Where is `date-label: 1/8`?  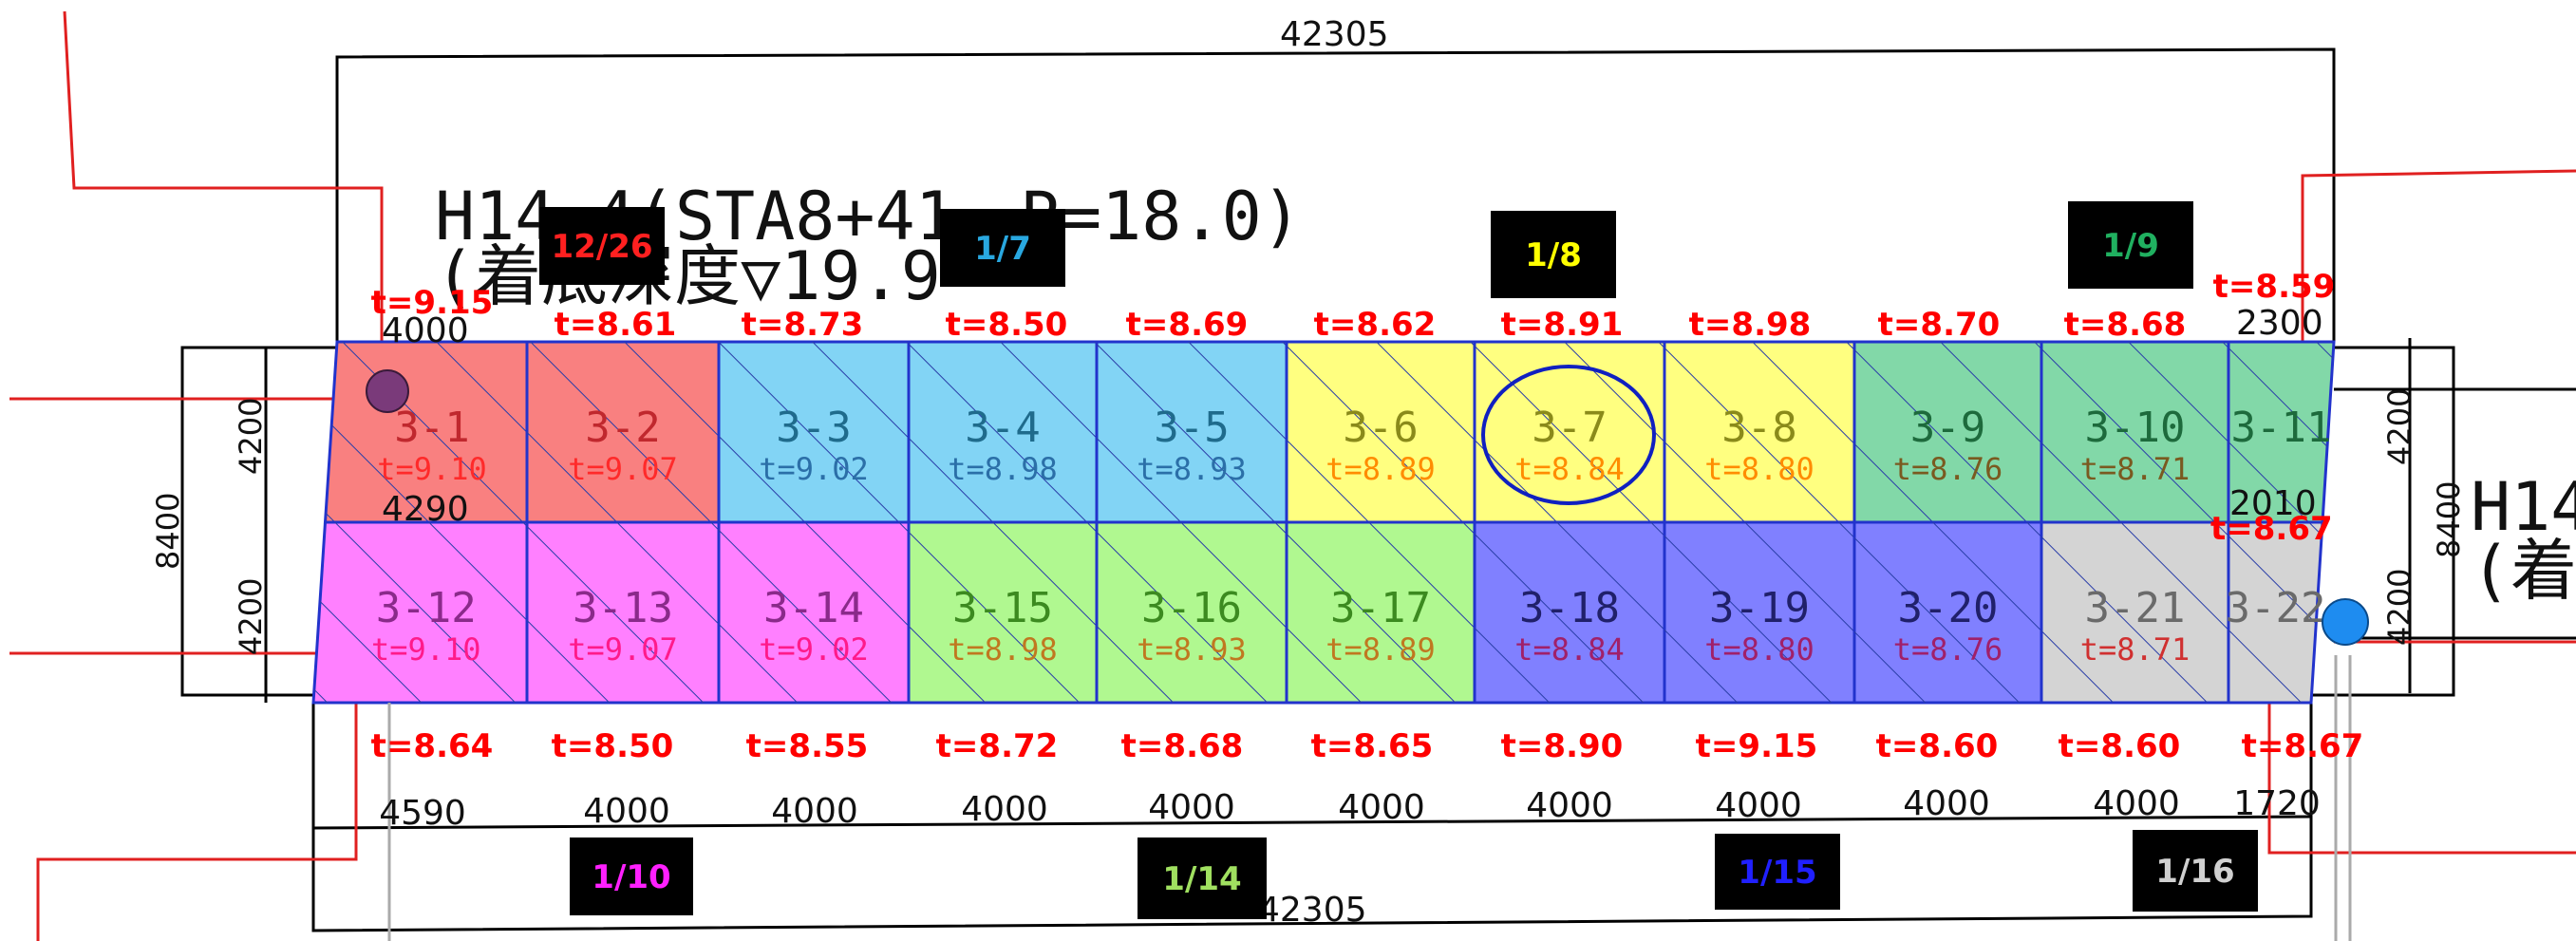 date-label: 1/8 is located at coordinates (1553, 254).